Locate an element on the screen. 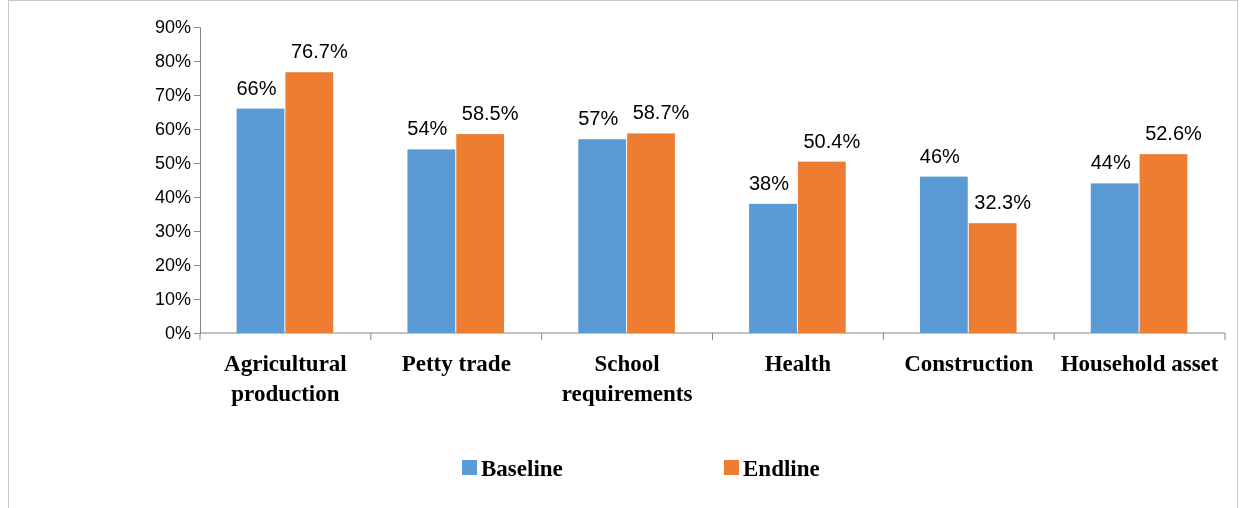 This screenshot has width=1244, height=508. y-tick-label: 50% is located at coordinates (172, 163).